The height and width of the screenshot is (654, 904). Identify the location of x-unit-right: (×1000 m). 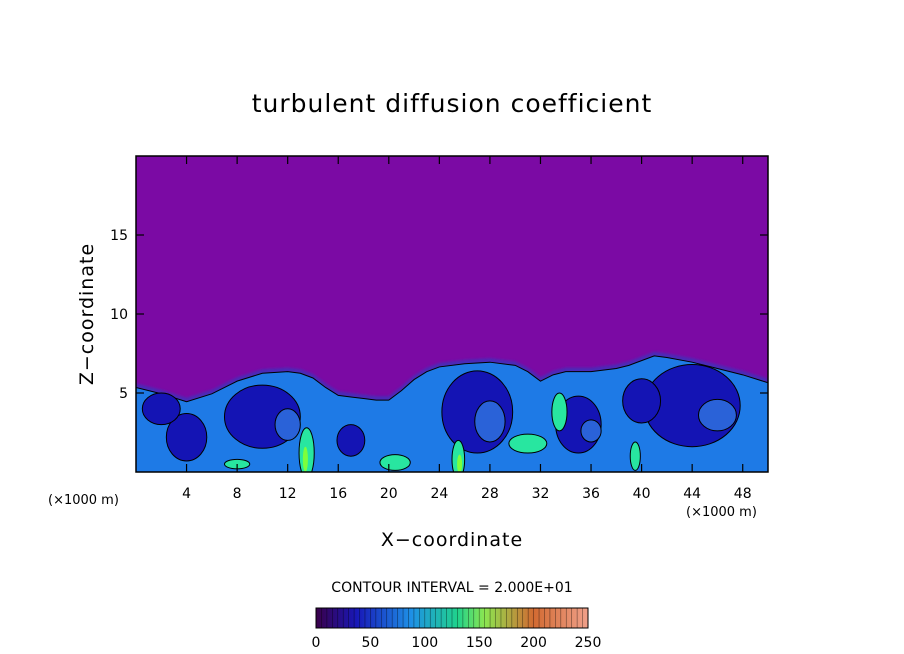
(721, 512).